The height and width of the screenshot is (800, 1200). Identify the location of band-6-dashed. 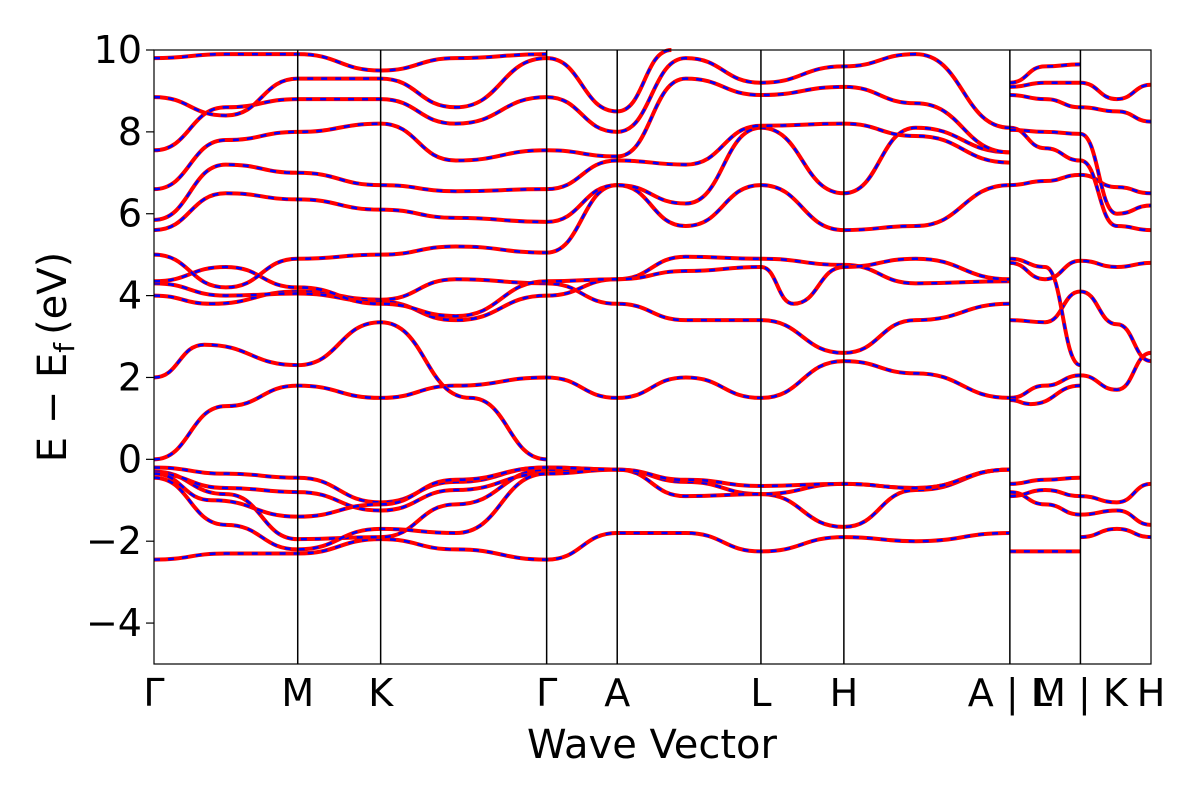
(581, 410).